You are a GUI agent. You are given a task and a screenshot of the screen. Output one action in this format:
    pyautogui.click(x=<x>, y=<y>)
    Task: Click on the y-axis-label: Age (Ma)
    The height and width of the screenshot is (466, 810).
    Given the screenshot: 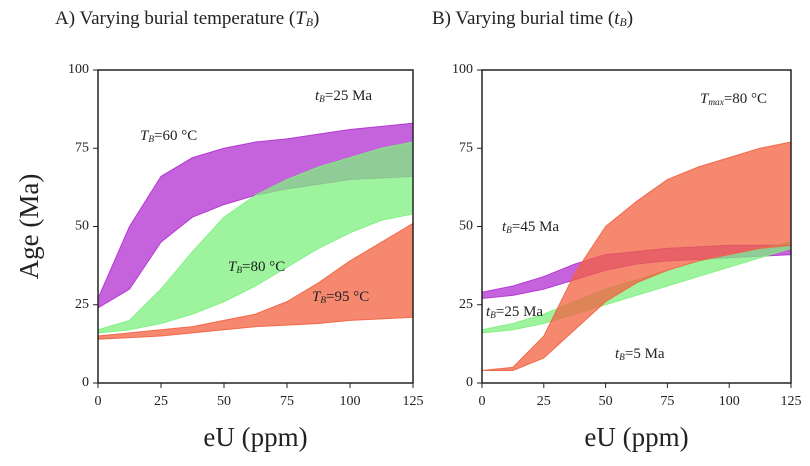 What is the action you would take?
    pyautogui.click(x=29, y=227)
    